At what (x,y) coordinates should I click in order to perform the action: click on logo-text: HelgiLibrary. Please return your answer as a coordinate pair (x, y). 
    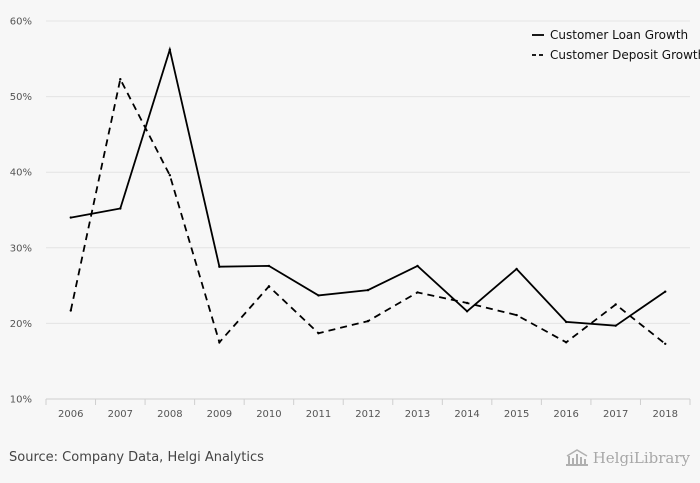
    Looking at the image, I should click on (641, 458).